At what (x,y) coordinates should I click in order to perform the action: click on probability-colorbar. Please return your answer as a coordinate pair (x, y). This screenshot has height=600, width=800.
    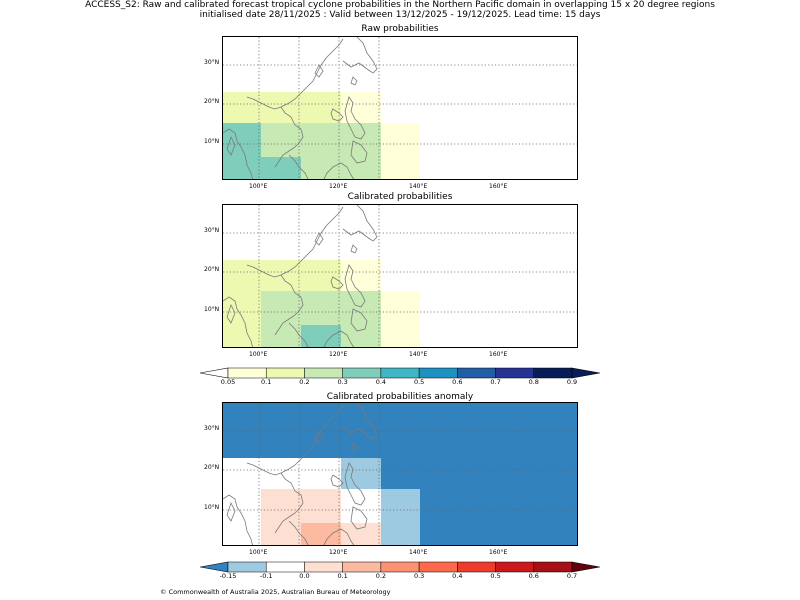
    Looking at the image, I should click on (400, 371).